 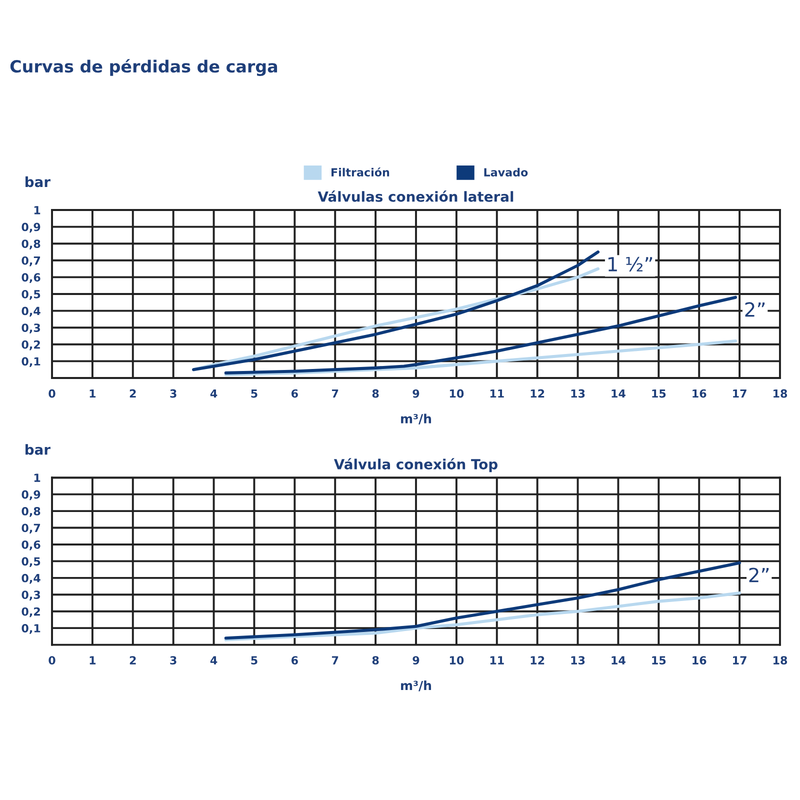 I want to click on annotation: 1 ½”, so click(x=630, y=264).